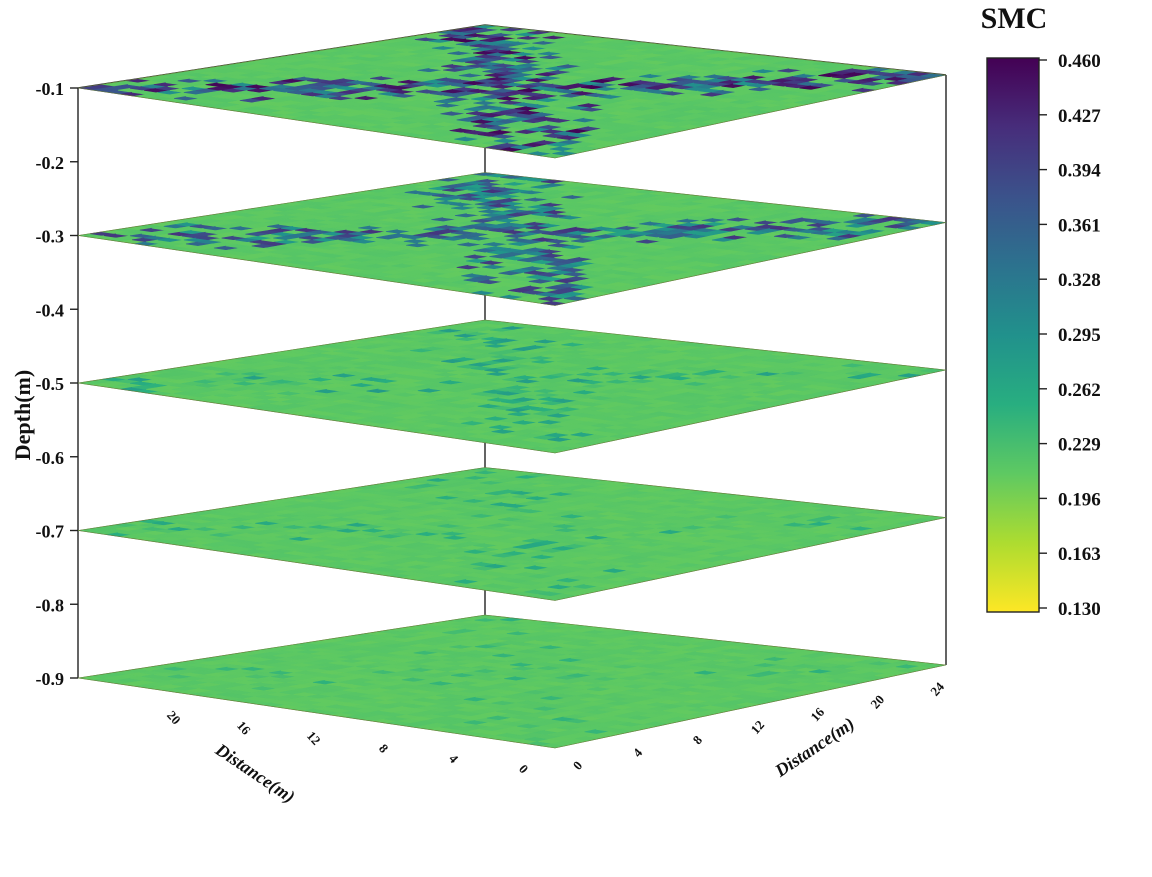  What do you see at coordinates (512, 239) in the screenshot?
I see `slice--0.3` at bounding box center [512, 239].